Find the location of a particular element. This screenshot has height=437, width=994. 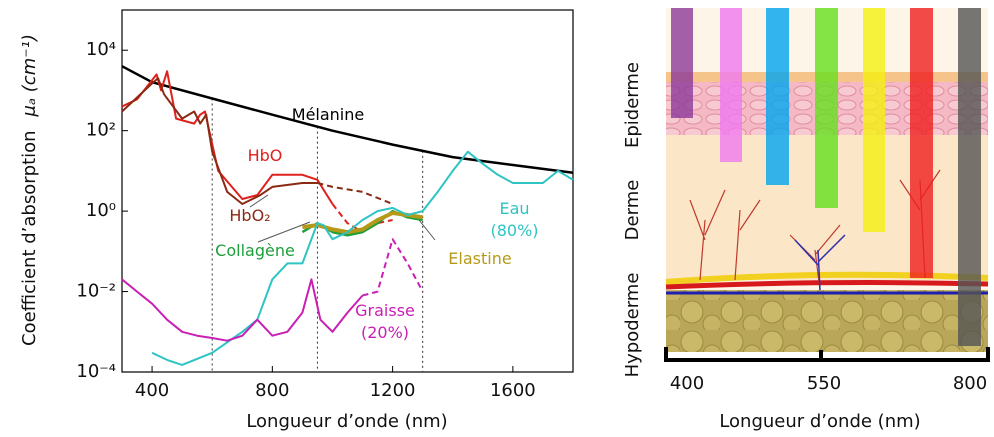

x-tick-label: 1200 is located at coordinates (393, 390).